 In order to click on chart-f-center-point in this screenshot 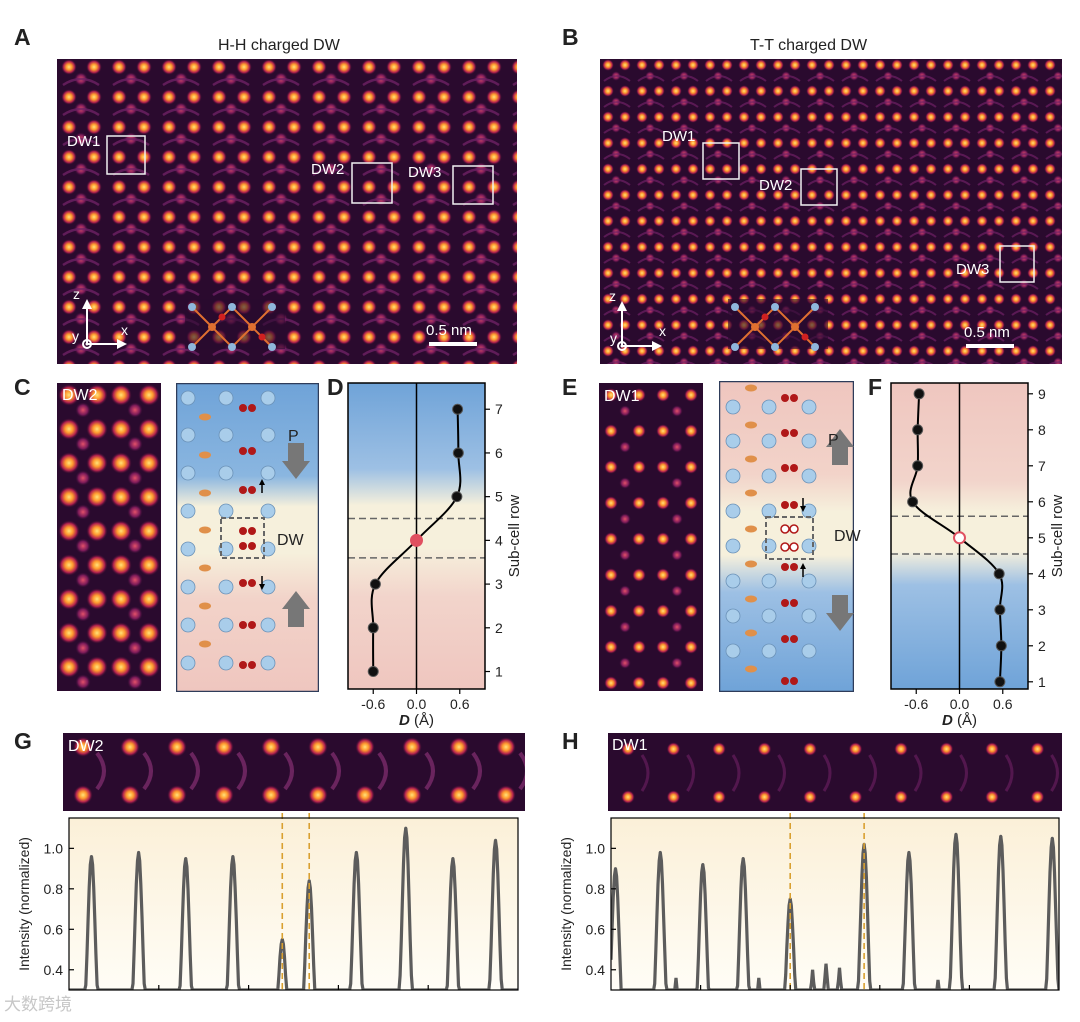, I will do `click(959, 538)`.